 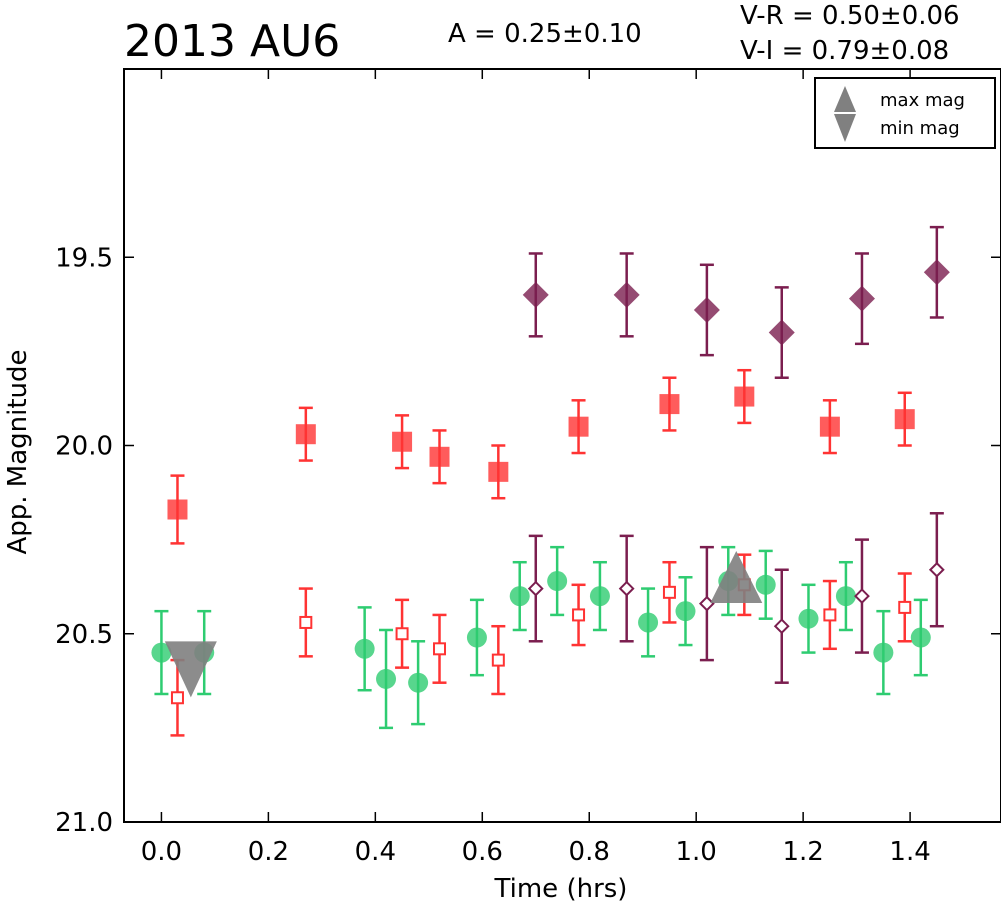 What do you see at coordinates (84, 635) in the screenshot?
I see `y-tick-label: 20.5` at bounding box center [84, 635].